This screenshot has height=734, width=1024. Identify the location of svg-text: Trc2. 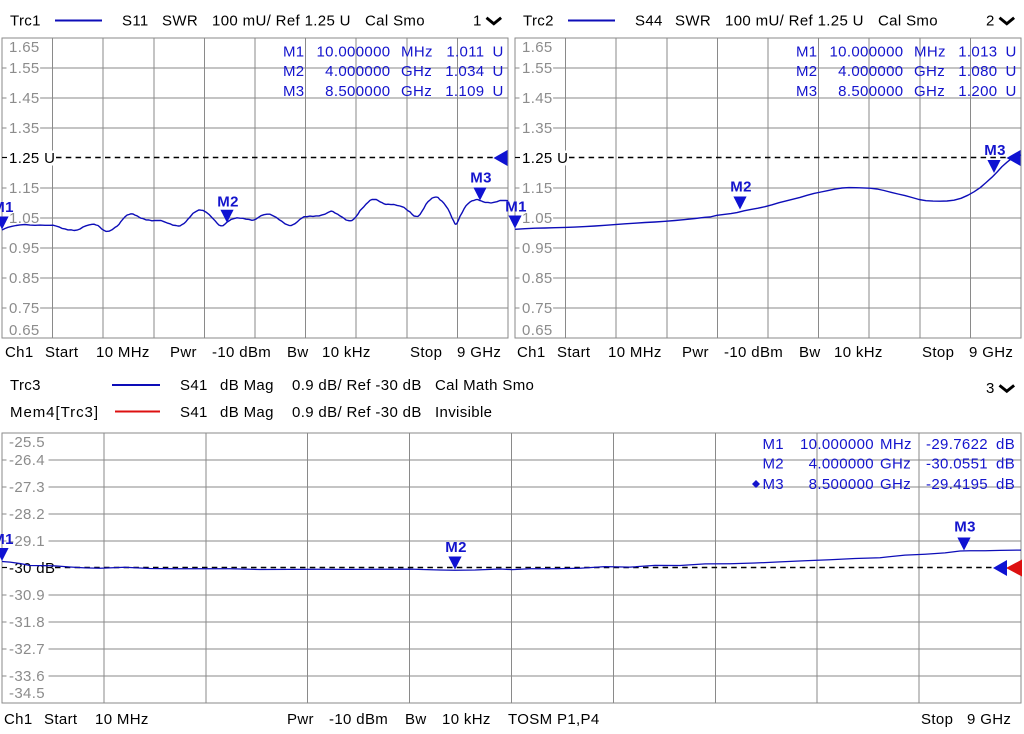
(538, 21).